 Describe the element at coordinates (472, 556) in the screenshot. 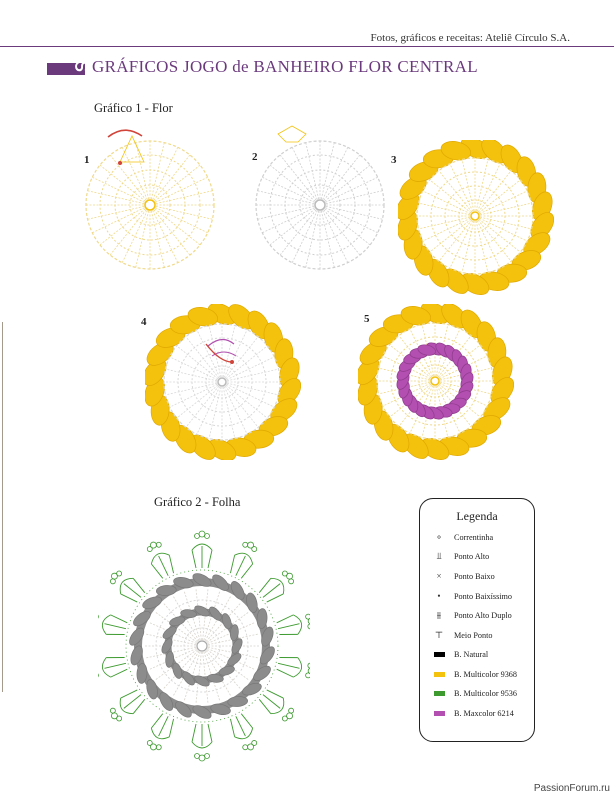

I see `legend-label: Ponto Alto` at that location.